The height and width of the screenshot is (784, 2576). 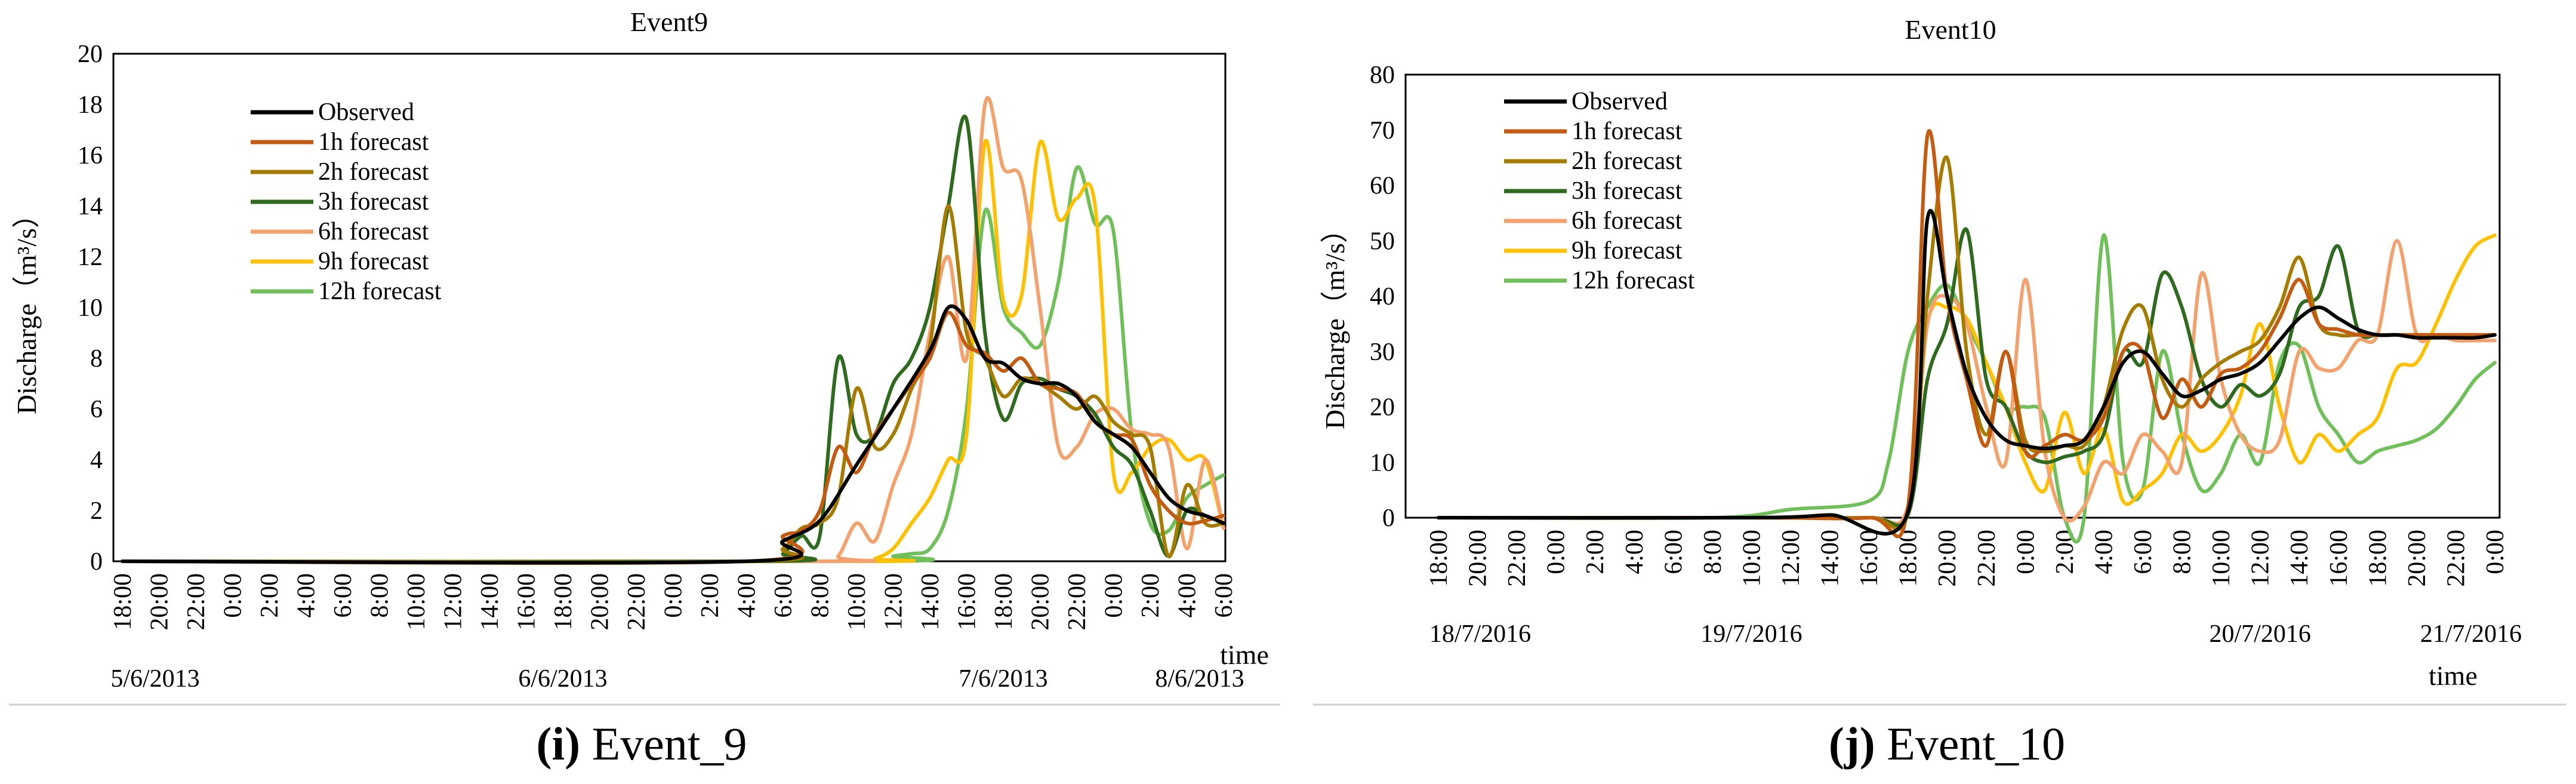 What do you see at coordinates (673, 434) in the screenshot?
I see `series-line-observed` at bounding box center [673, 434].